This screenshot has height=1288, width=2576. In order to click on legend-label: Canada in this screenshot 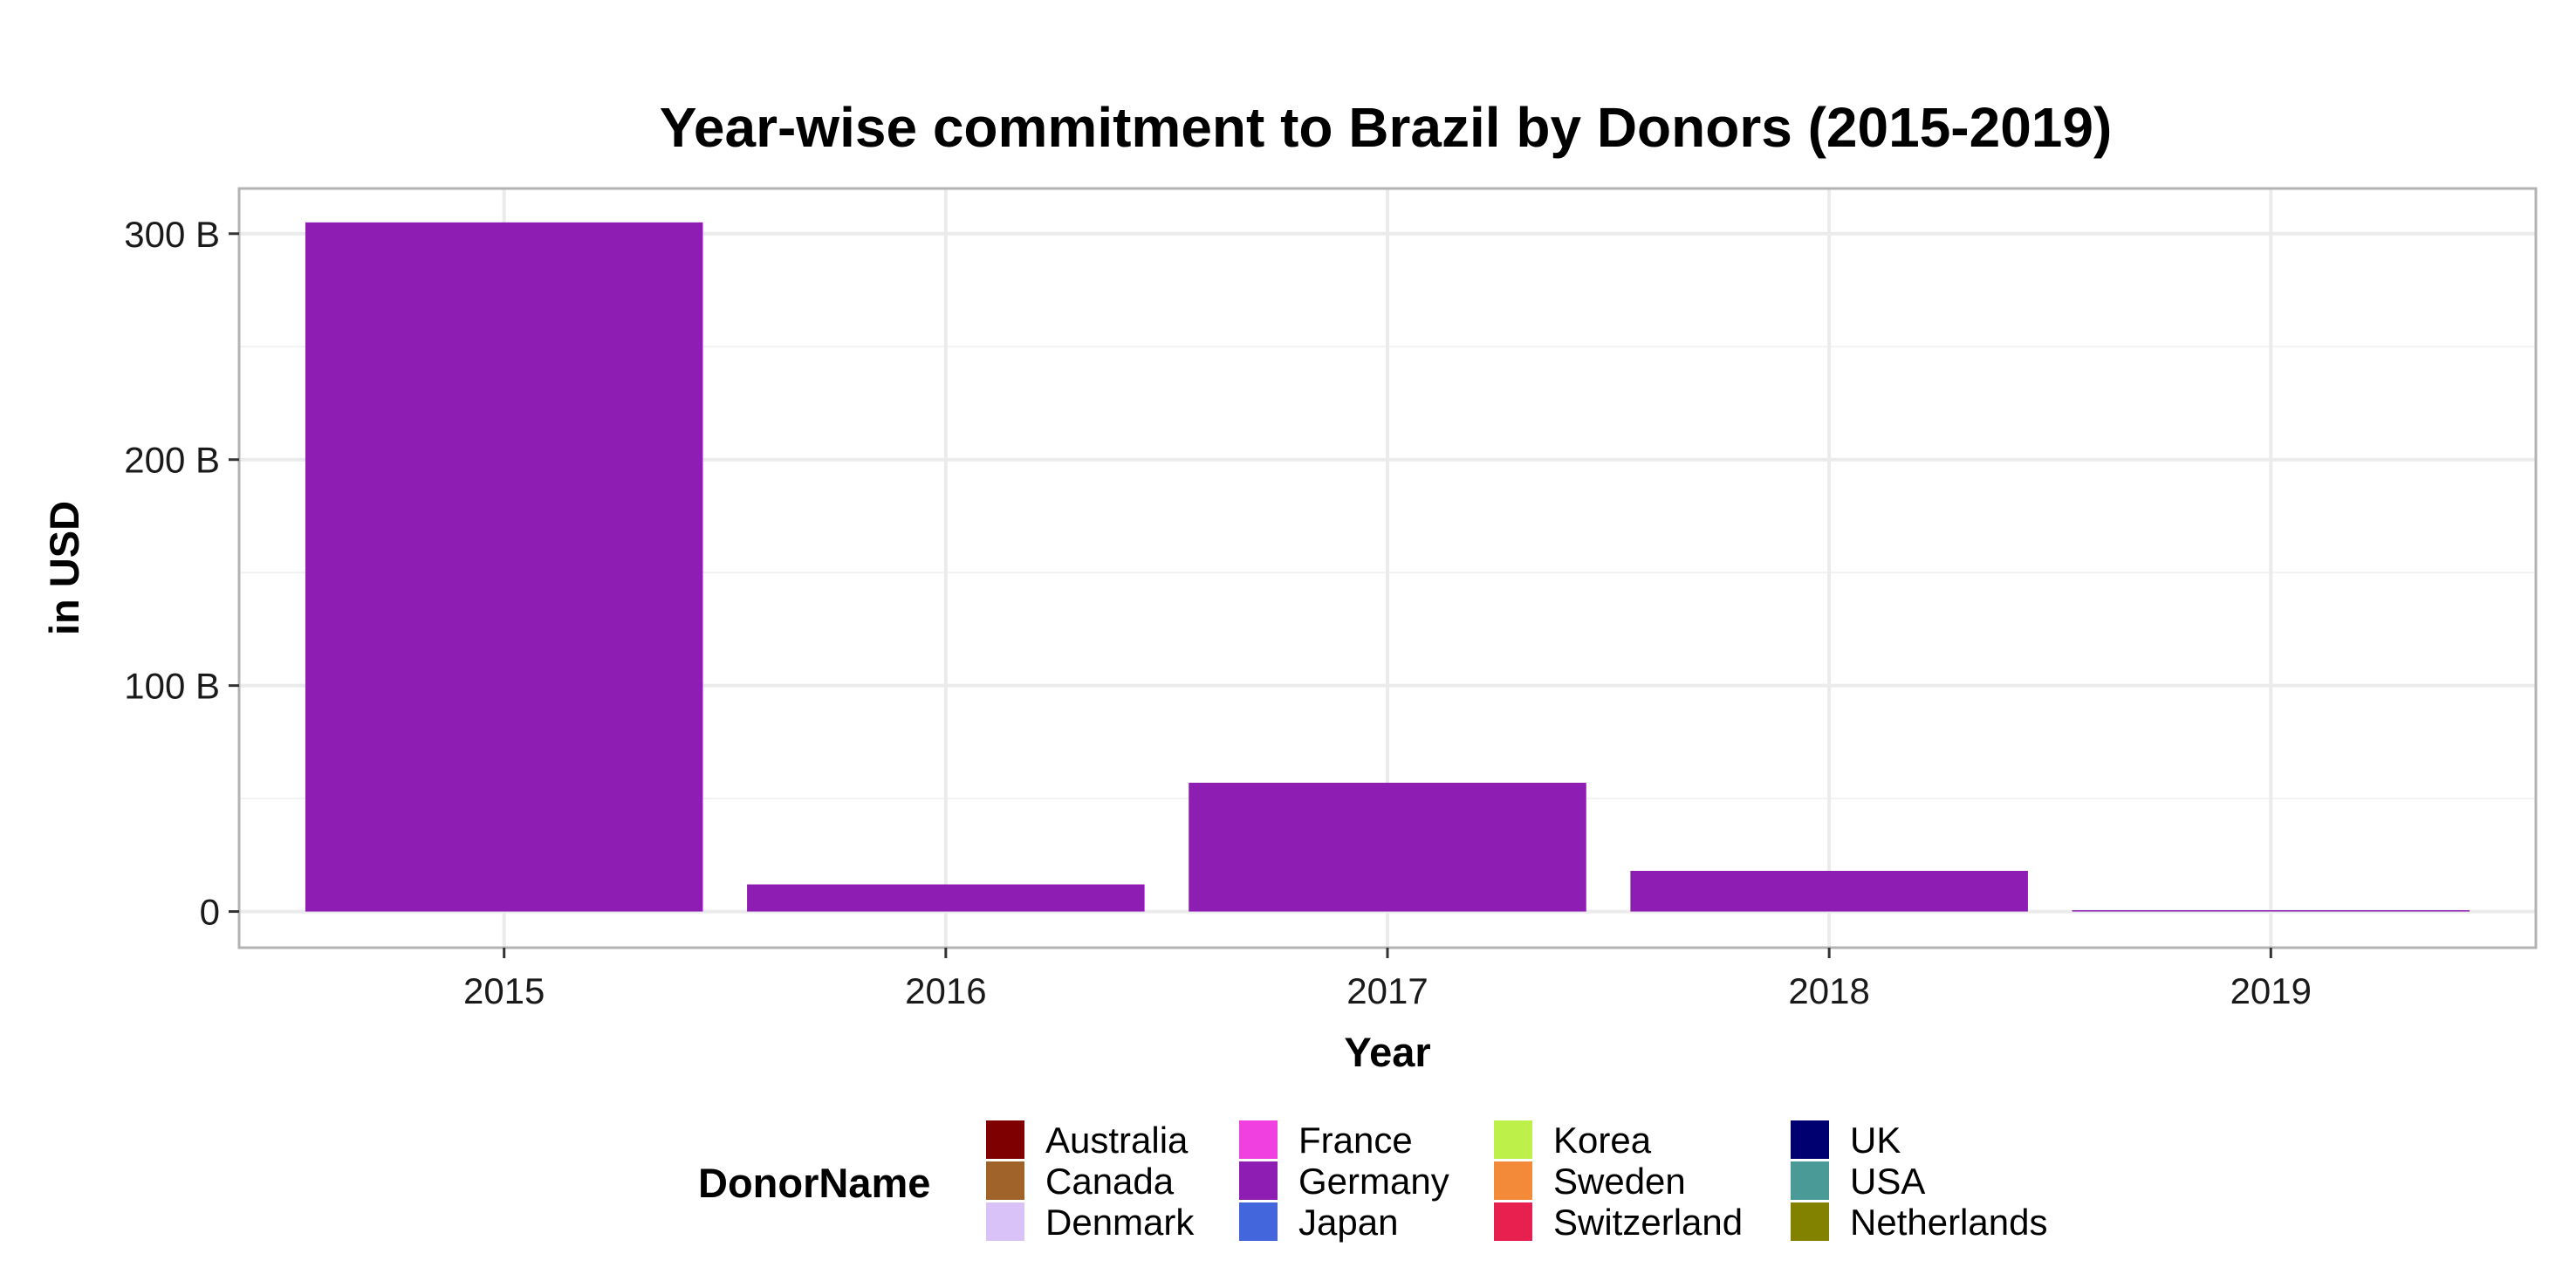, I will do `click(1110, 1182)`.